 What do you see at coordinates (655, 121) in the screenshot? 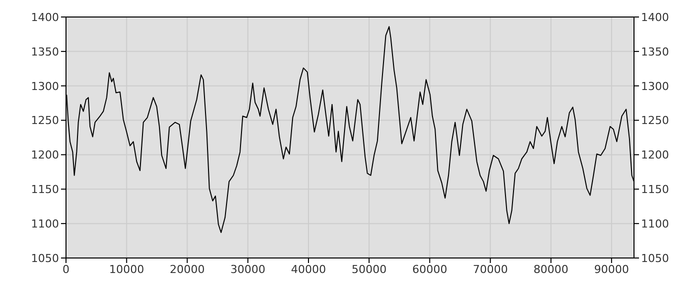
I see `y2-tick-label: 1250` at bounding box center [655, 121].